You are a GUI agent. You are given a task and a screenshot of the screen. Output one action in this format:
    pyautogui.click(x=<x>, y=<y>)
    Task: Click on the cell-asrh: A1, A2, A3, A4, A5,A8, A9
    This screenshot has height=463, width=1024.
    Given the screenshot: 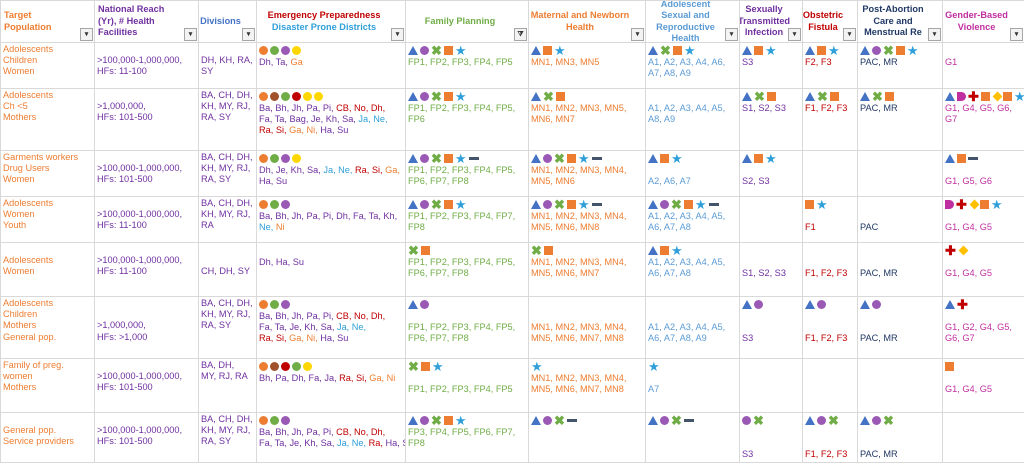 What is the action you would take?
    pyautogui.click(x=693, y=120)
    